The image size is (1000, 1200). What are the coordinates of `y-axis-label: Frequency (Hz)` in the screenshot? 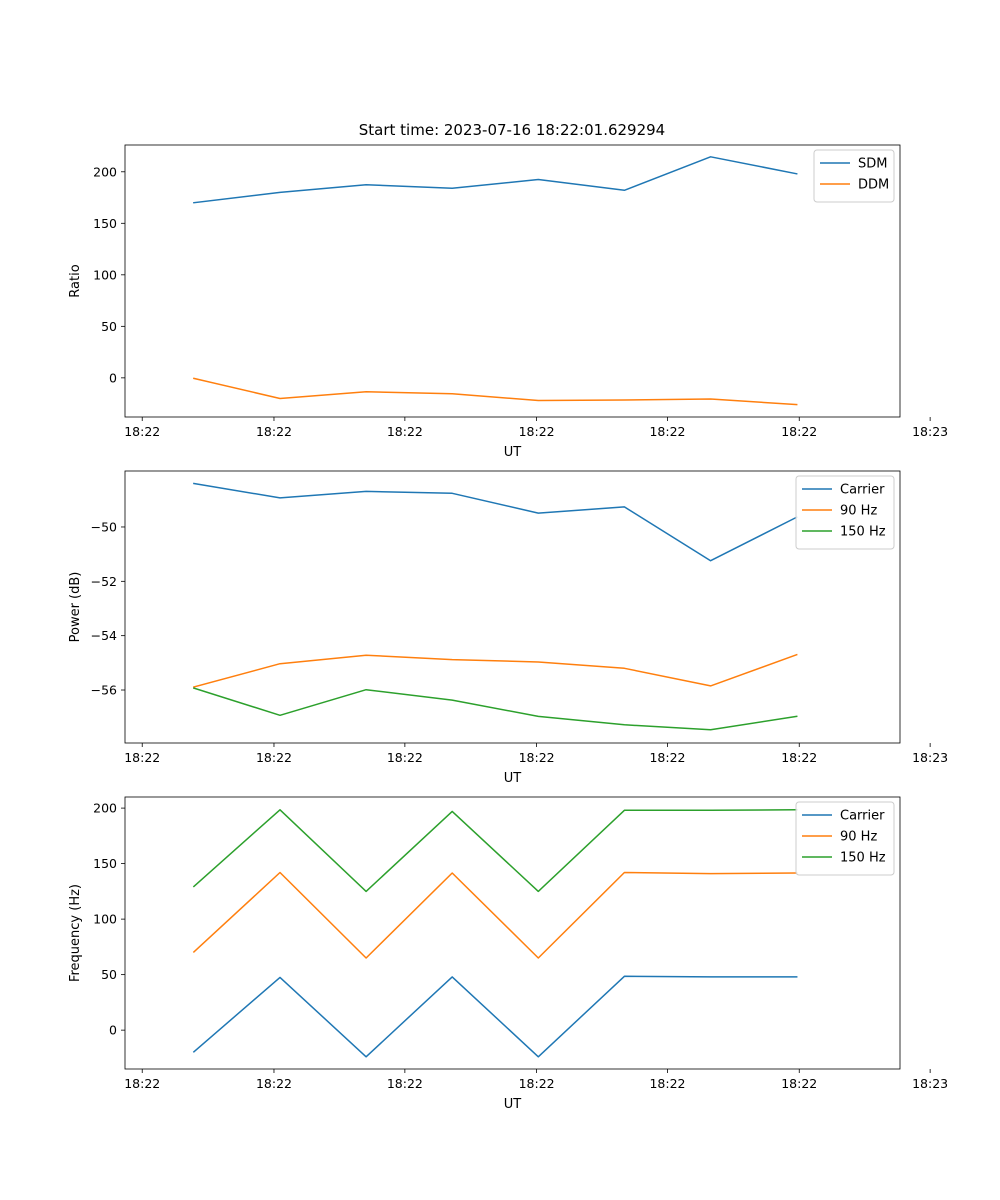 It's located at (75, 933).